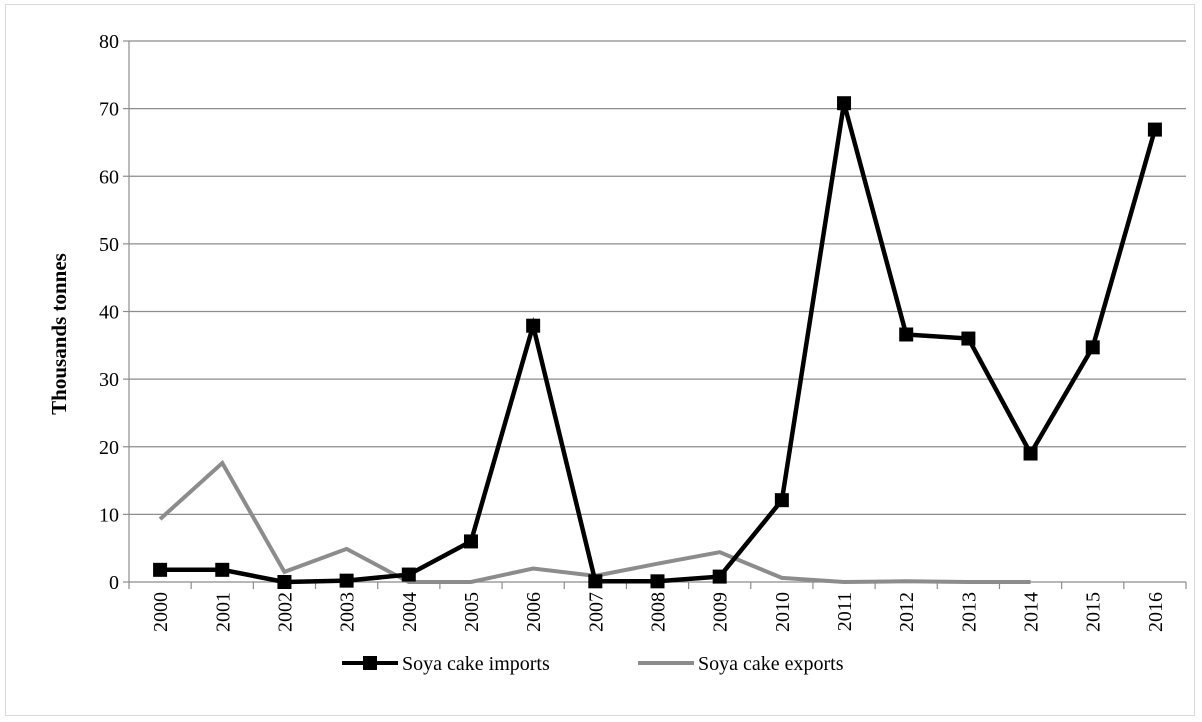 The height and width of the screenshot is (722, 1202). What do you see at coordinates (223, 612) in the screenshot?
I see `x-tick-label: 2001` at bounding box center [223, 612].